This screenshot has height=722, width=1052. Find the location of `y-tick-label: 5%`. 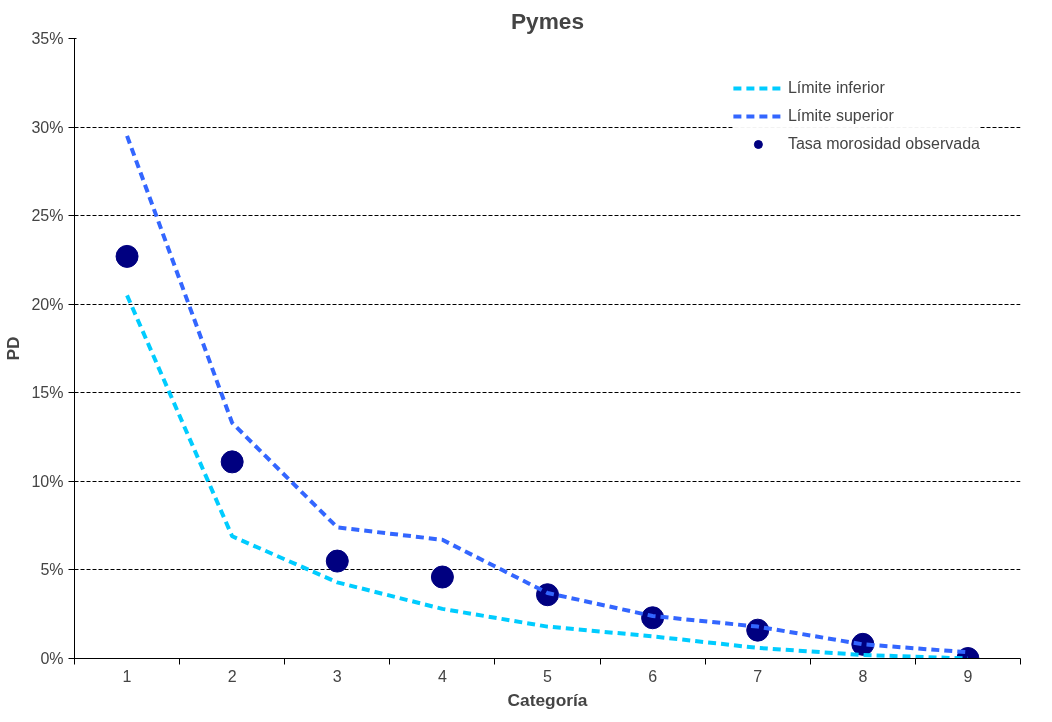

y-tick-label: 5% is located at coordinates (52, 570).